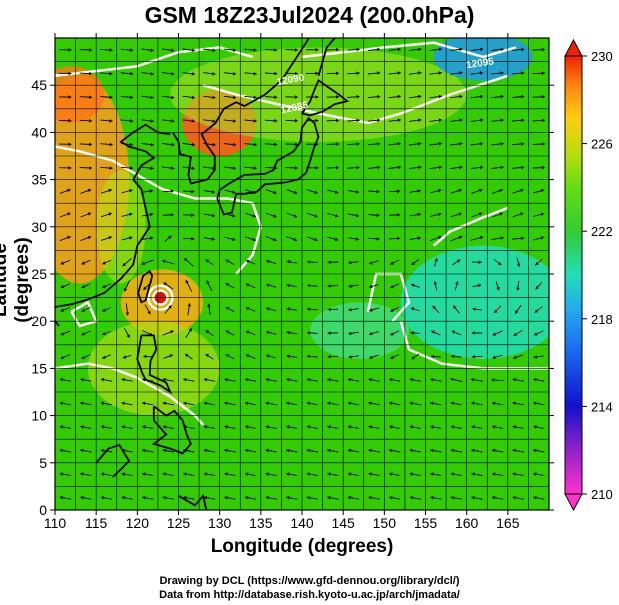 The width and height of the screenshot is (619, 605). What do you see at coordinates (602, 319) in the screenshot?
I see `colorbar-tick-label: 218` at bounding box center [602, 319].